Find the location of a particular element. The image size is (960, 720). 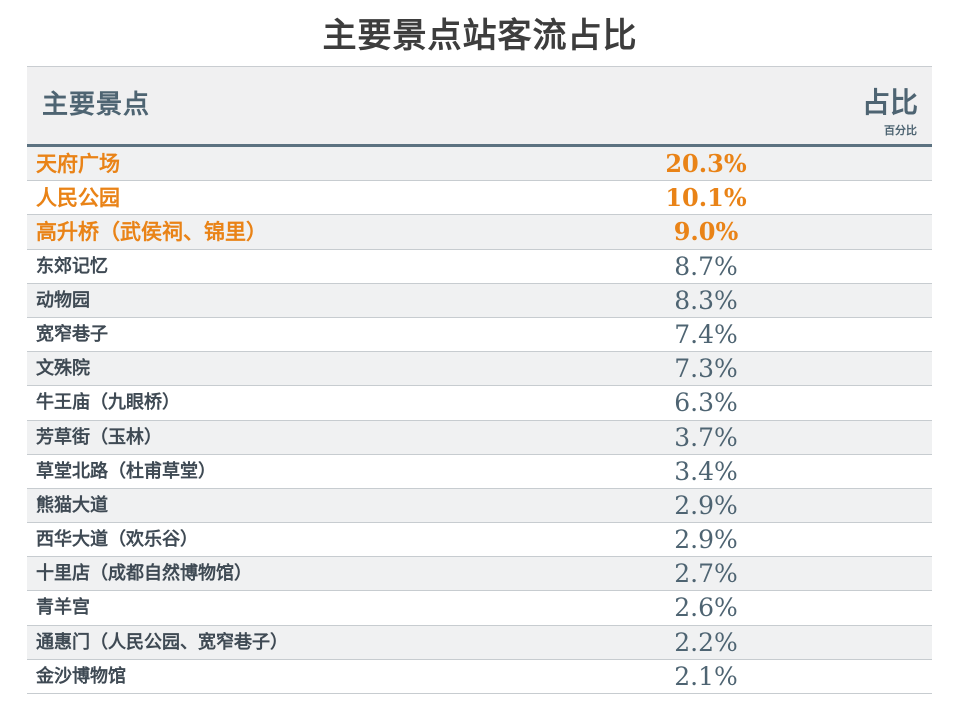

share-value: 8.7% is located at coordinates (706, 266).